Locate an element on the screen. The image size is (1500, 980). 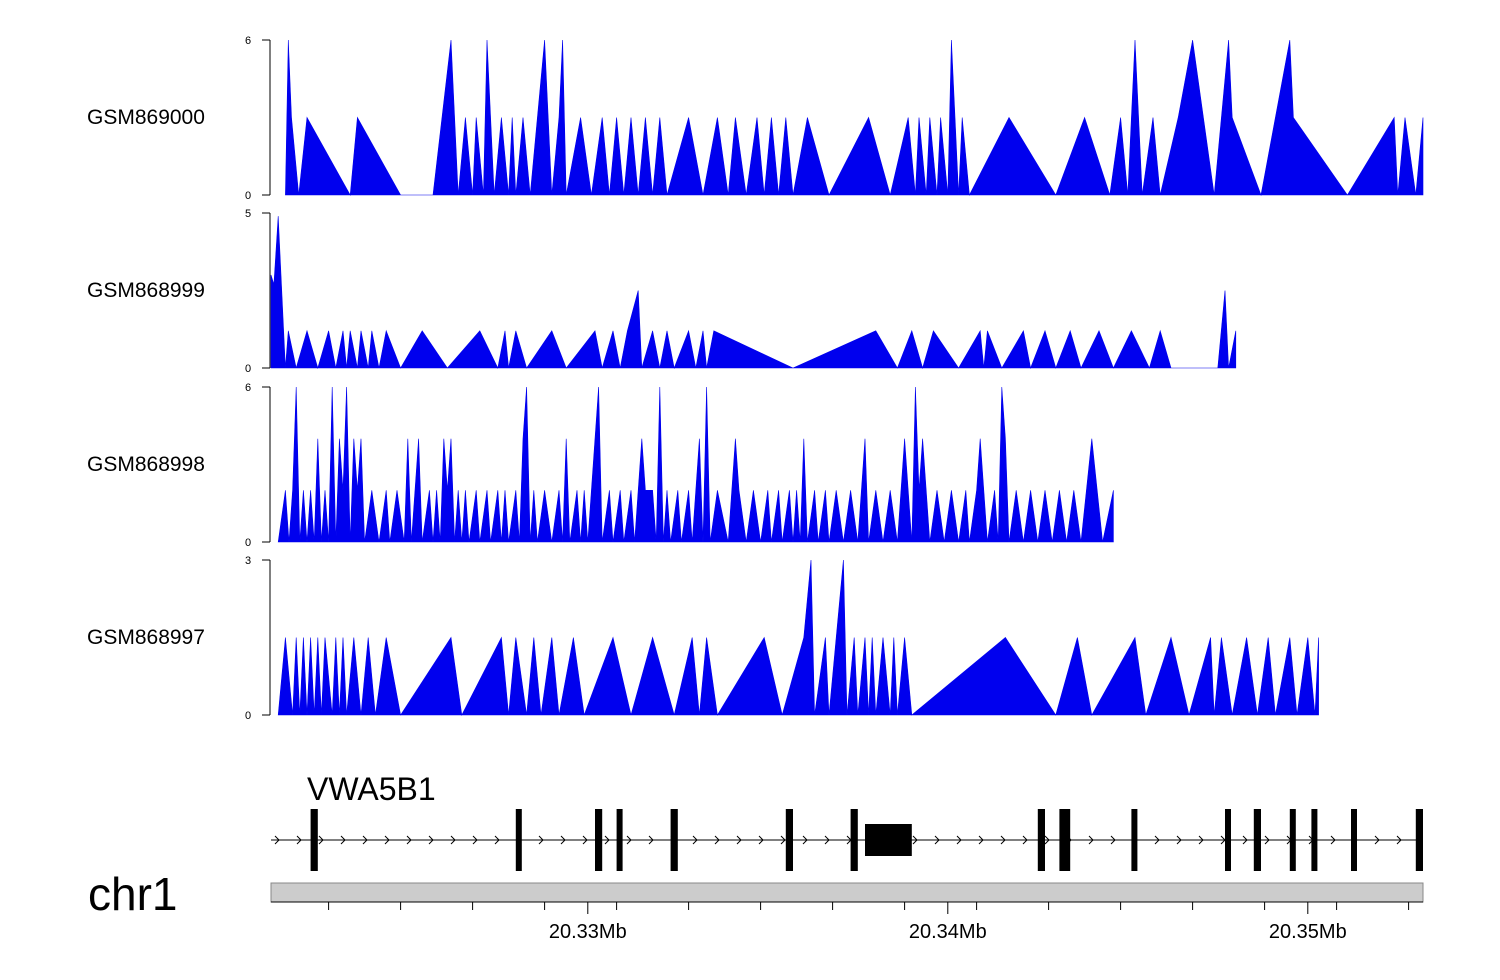
track-GSM868997: GSM868997 3 0 is located at coordinates (703, 638).